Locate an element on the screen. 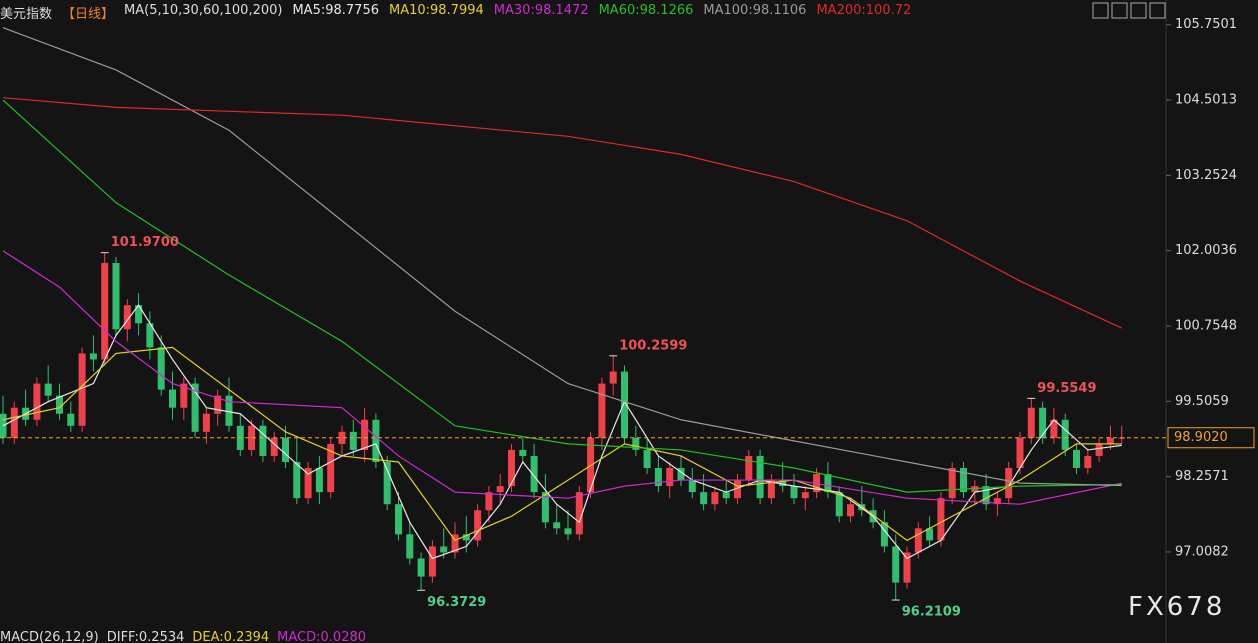 The image size is (1258, 643). legend-entry: MA200:100.72 is located at coordinates (864, 10).